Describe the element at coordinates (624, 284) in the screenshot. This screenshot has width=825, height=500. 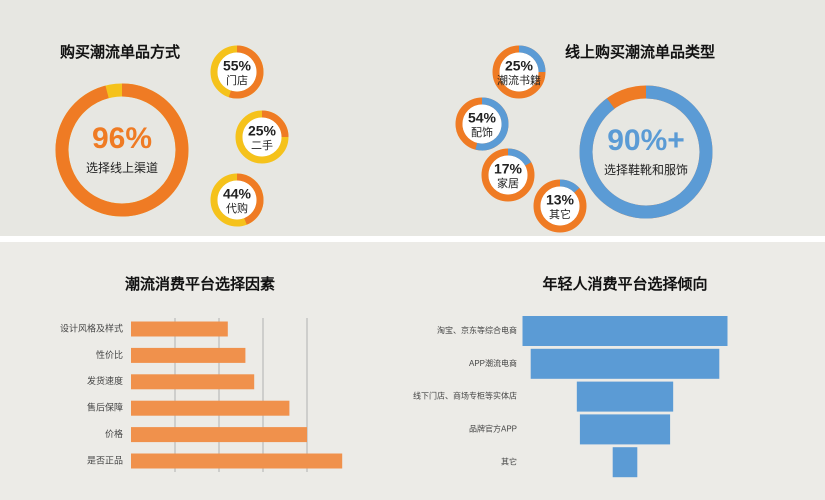
I see `chart-title: 年轻人消费平台选择倾向` at that location.